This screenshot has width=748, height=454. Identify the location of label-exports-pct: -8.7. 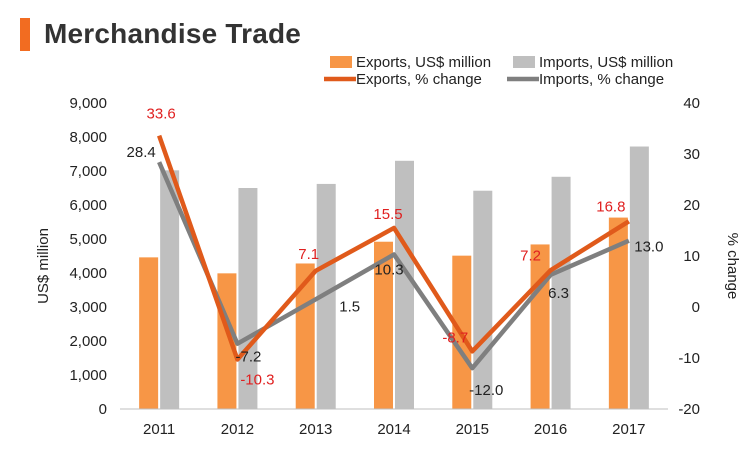
(455, 337).